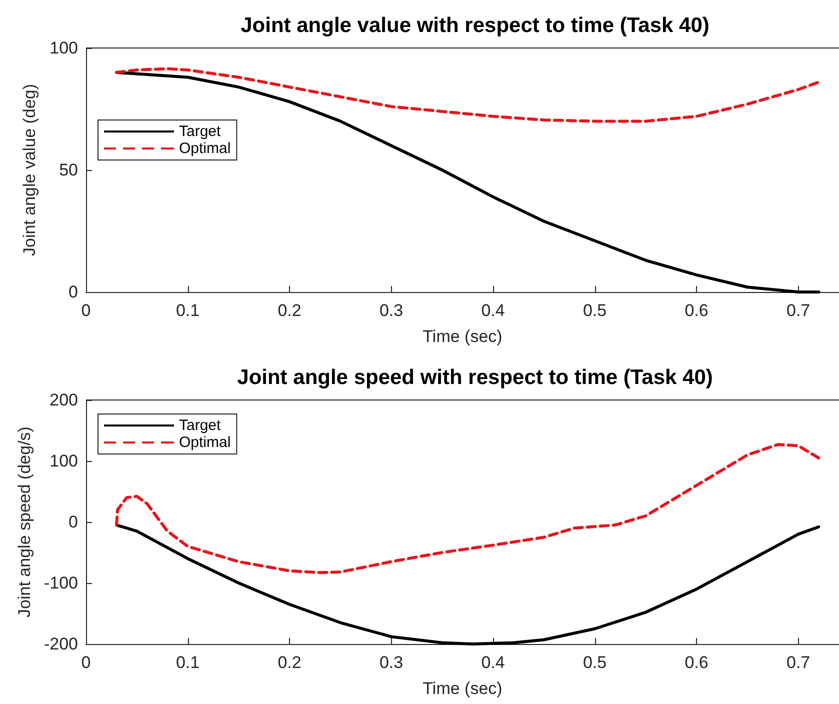  I want to click on chart-title: Joint angle speed with respect to time (Task 40), so click(475, 377).